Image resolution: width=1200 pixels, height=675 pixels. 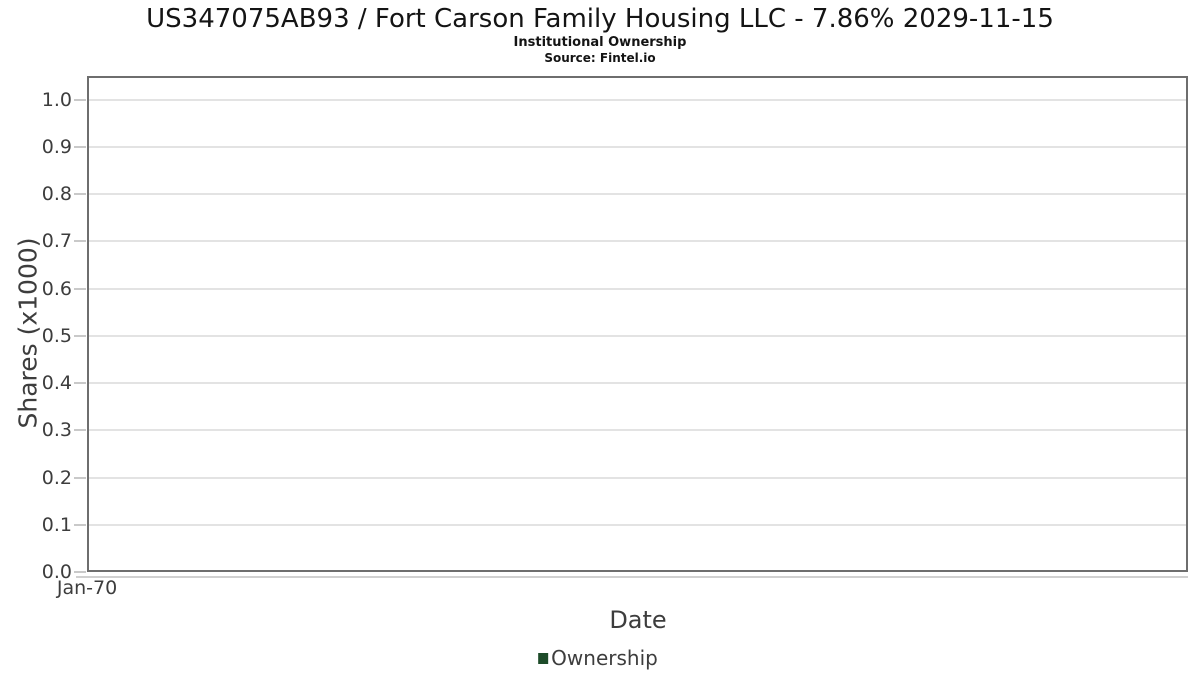 I want to click on gridline-y-0.1, so click(x=637, y=524).